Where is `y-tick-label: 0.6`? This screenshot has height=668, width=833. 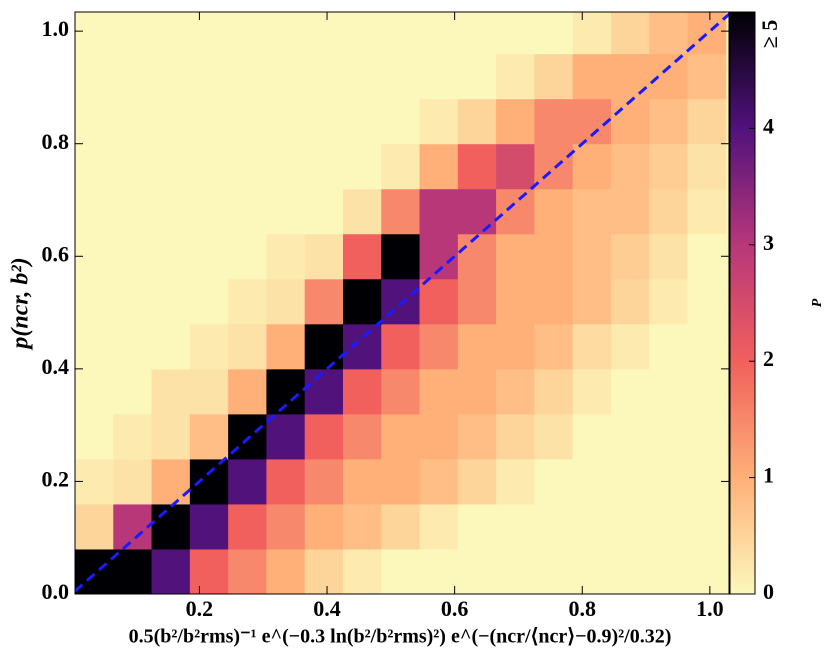 y-tick-label: 0.6 is located at coordinates (56, 253).